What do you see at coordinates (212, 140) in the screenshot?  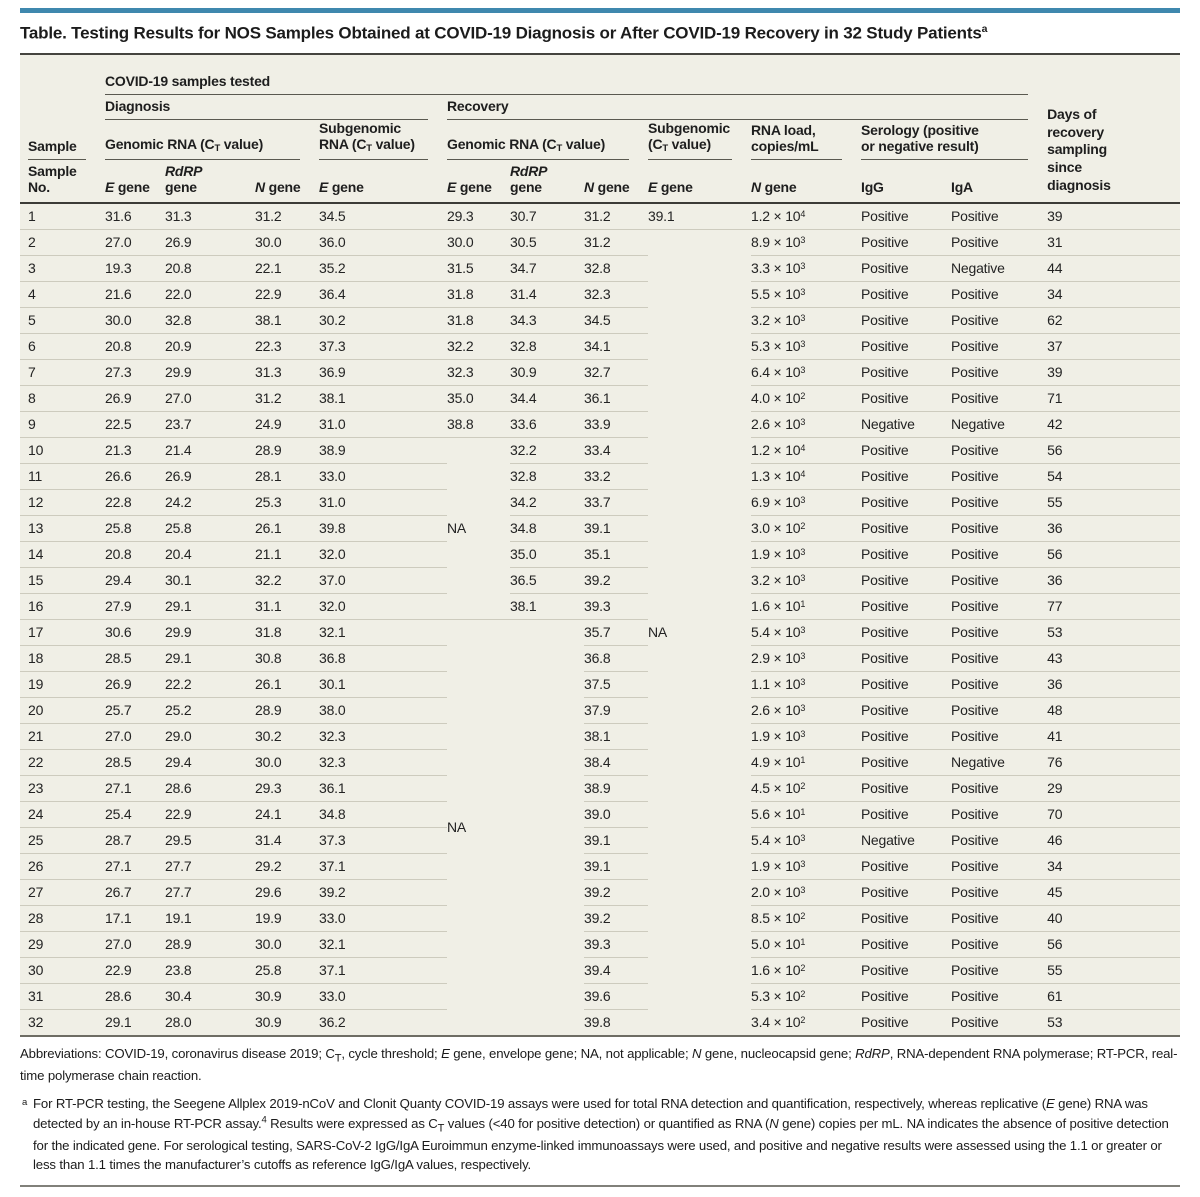 I see `group-diagnosis-genomic-rna: Genomic RNA (CT value)` at bounding box center [212, 140].